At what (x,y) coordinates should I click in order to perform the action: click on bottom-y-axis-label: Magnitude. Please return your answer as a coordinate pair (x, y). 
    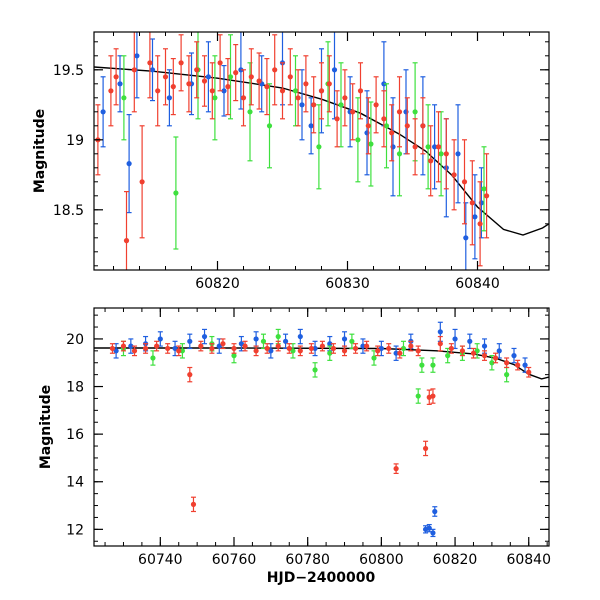
    Looking at the image, I should click on (46, 427).